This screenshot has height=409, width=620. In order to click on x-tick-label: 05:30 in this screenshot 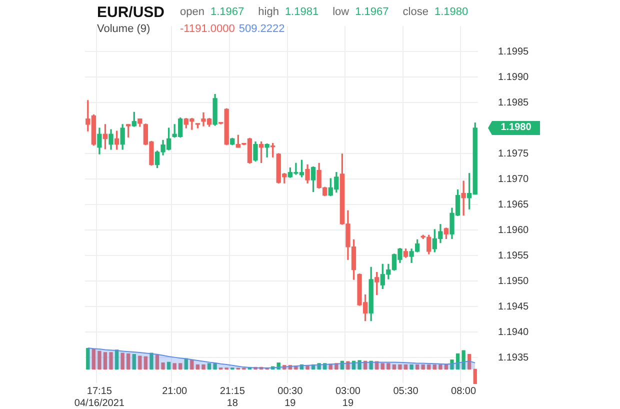, I will do `click(406, 391)`.